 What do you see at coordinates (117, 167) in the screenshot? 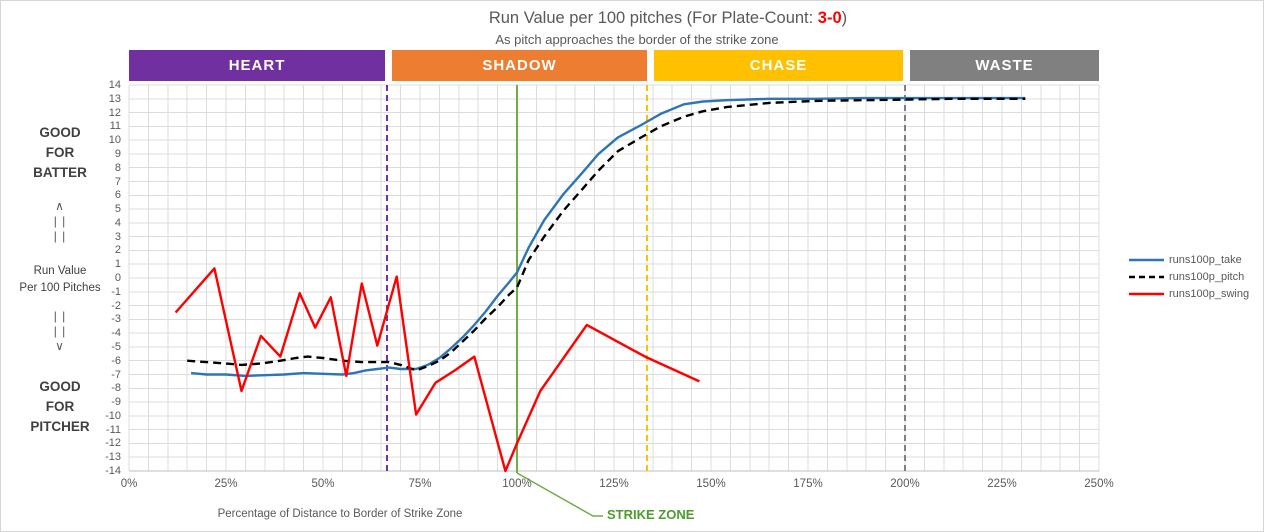
I see `y-tick-label: 8` at bounding box center [117, 167].